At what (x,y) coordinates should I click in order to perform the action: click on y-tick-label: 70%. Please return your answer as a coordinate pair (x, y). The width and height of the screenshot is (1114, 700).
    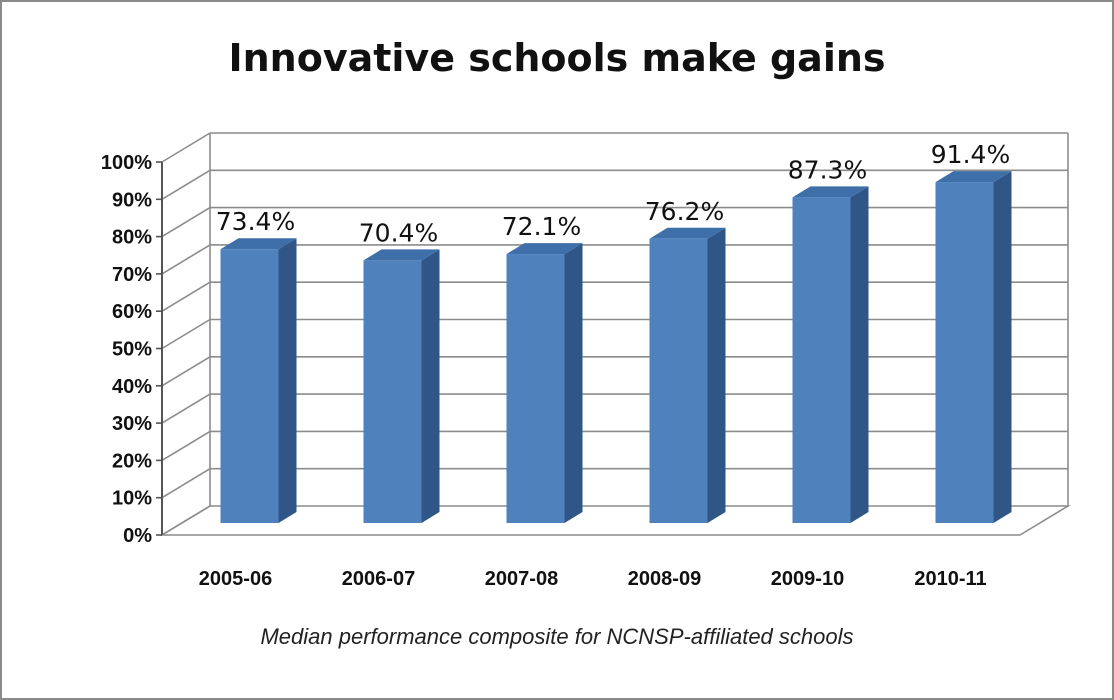
    Looking at the image, I should click on (132, 275).